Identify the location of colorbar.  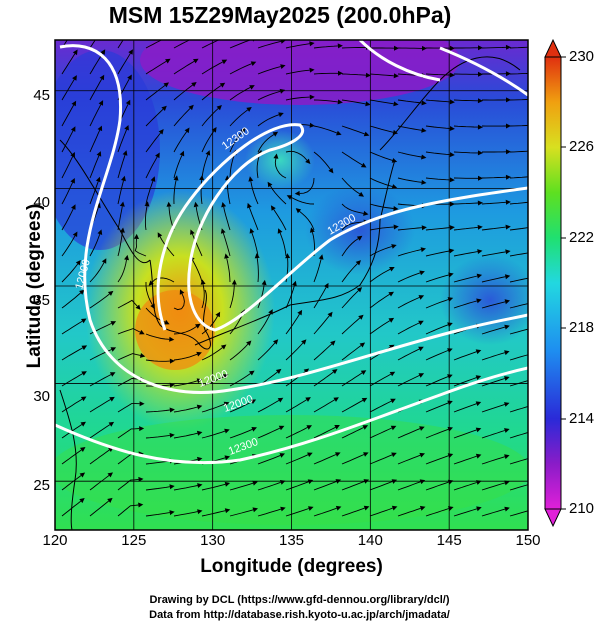
(555, 283).